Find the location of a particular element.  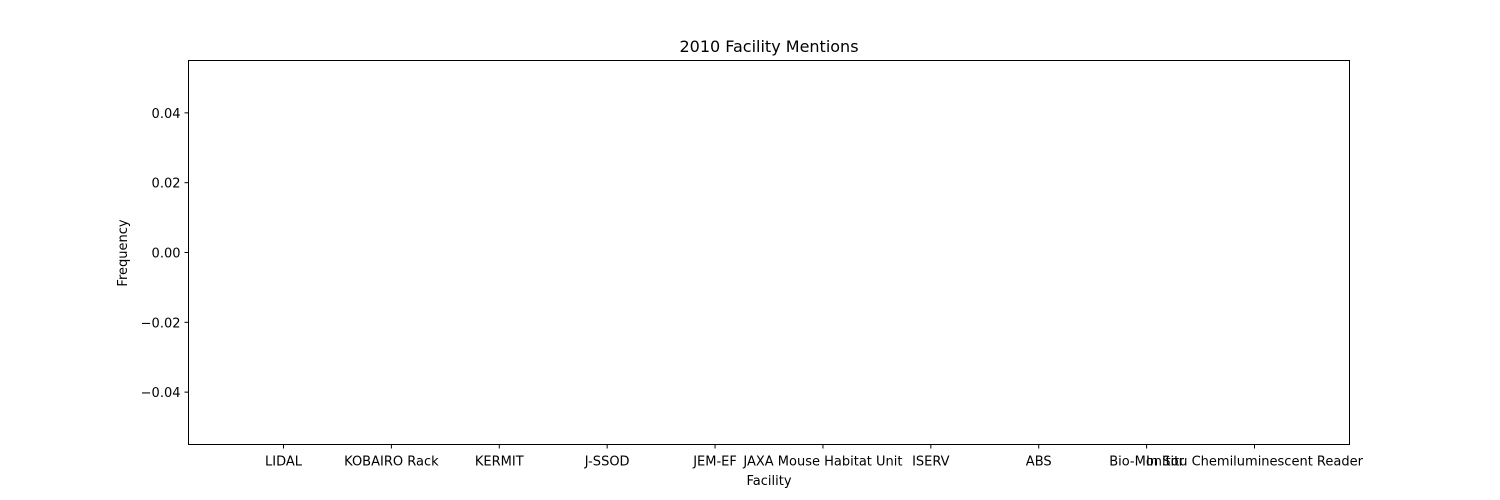

x-tick-label: JEM-EF is located at coordinates (714, 462).